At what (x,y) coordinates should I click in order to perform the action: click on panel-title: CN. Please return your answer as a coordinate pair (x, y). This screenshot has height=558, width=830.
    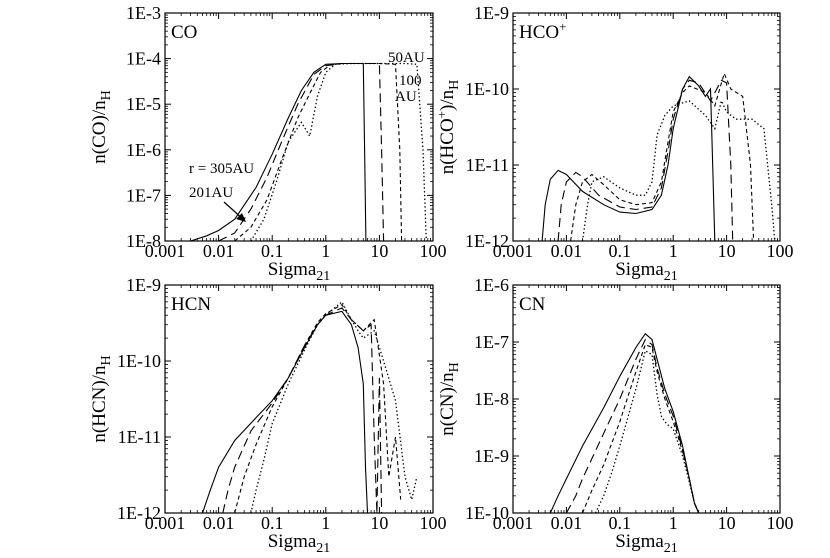
    Looking at the image, I should click on (532, 304).